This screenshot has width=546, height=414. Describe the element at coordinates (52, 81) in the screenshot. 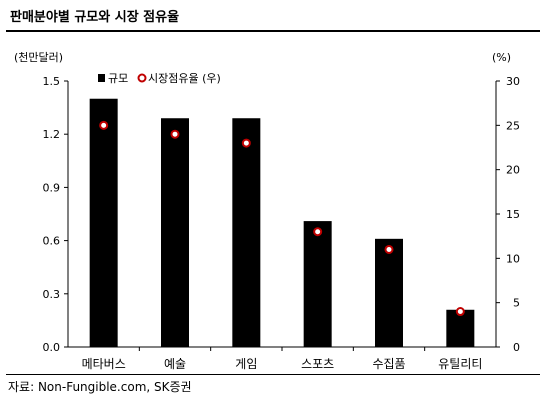

I see `left-tick-label: 1.5` at that location.